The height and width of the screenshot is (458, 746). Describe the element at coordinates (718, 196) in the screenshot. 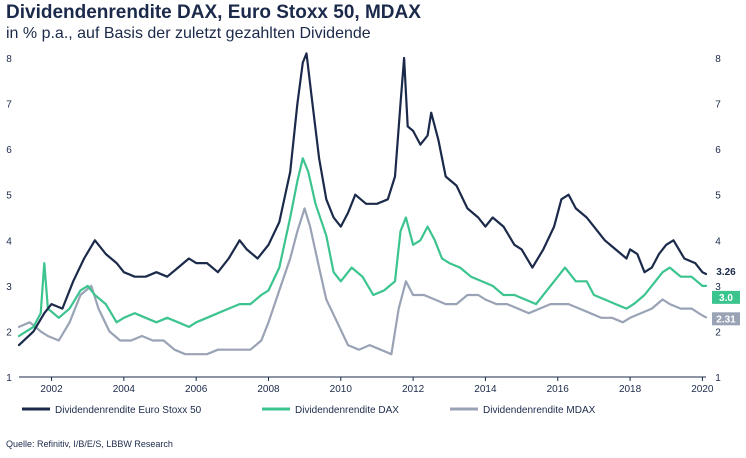

I see `y-tick-label-right: 5` at that location.